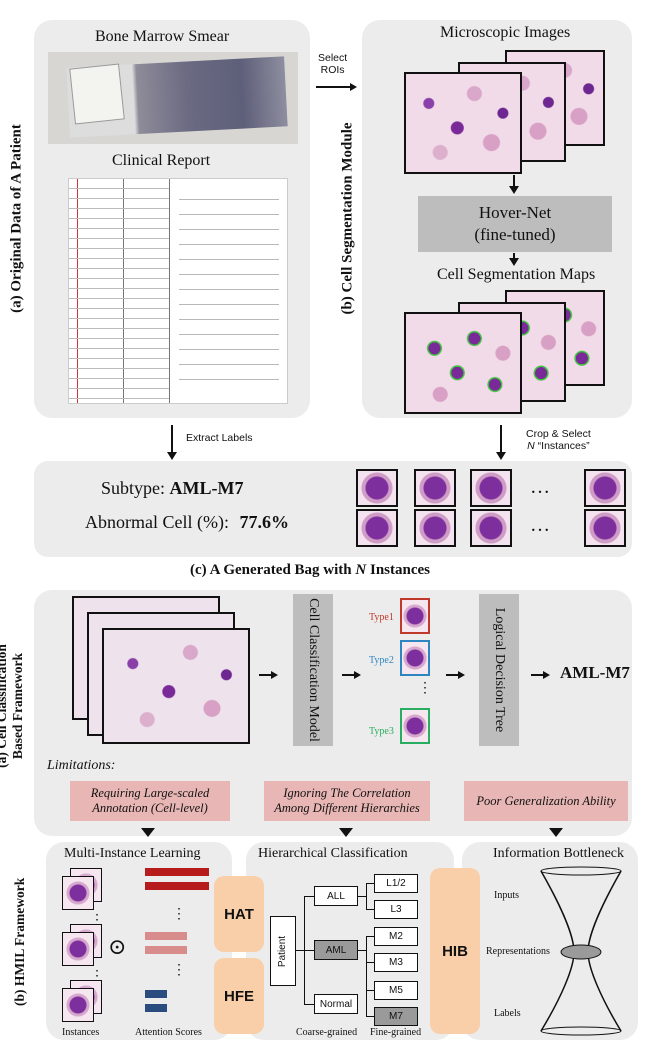 The image size is (667, 1052). I want to click on smear-to-model-head, so click(274, 675).